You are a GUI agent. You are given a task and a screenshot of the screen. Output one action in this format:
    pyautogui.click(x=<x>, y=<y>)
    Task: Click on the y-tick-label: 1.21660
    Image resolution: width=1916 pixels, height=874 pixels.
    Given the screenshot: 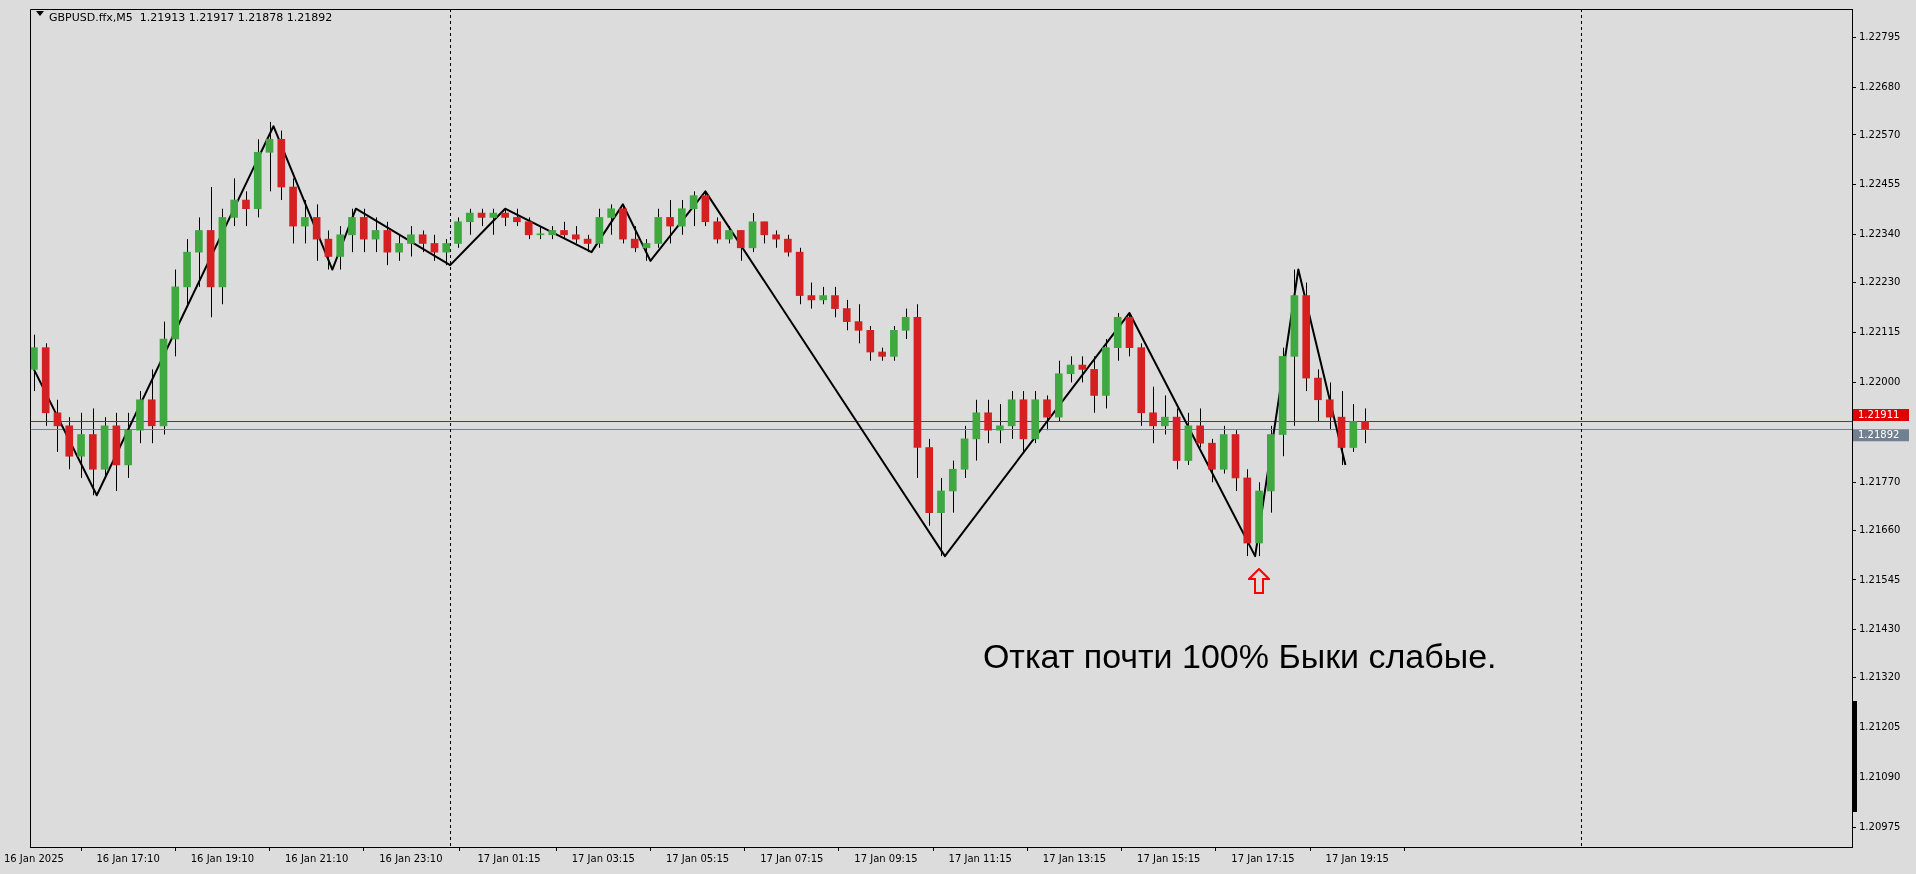 What is the action you would take?
    pyautogui.click(x=1880, y=529)
    